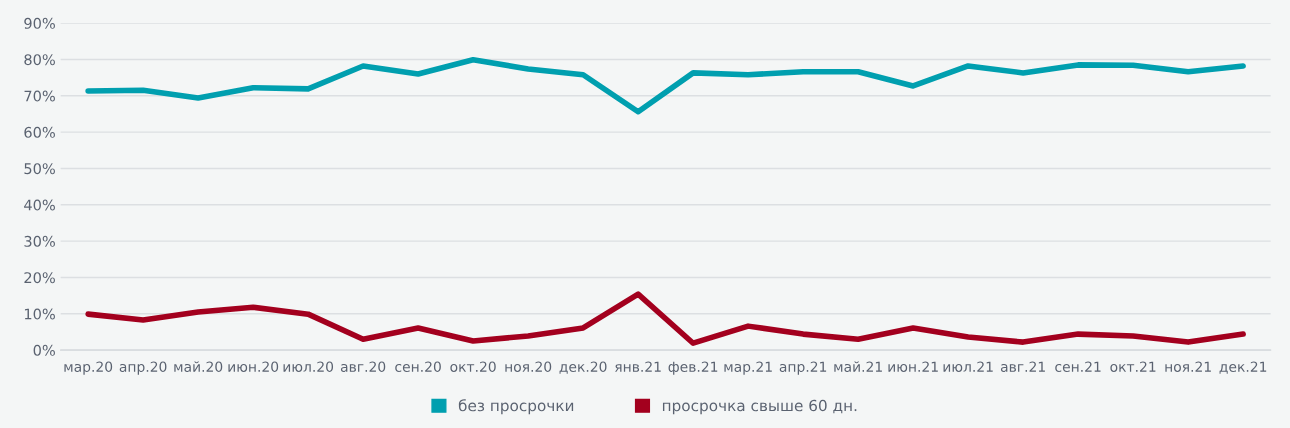  I want to click on x-tick-label: дек.20, so click(583, 367).